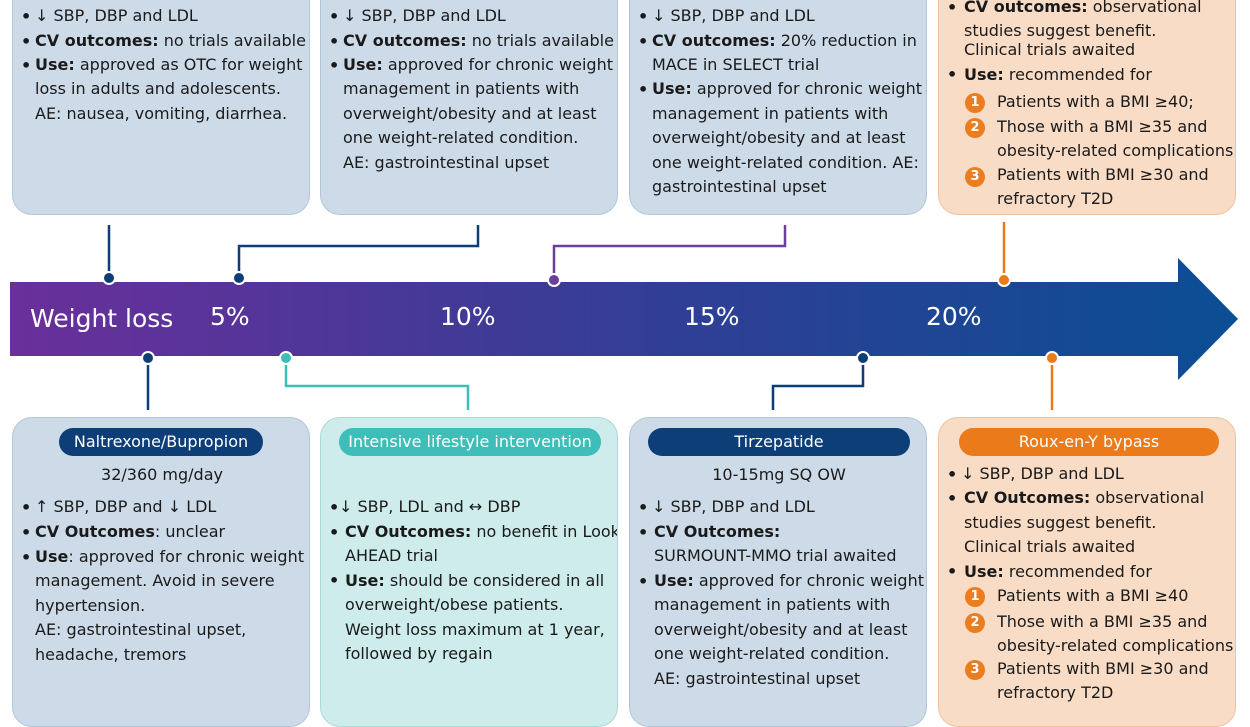 The width and height of the screenshot is (1250, 727). Describe the element at coordinates (468, 316) in the screenshot. I see `arrow-label-10pct: 10%` at that location.